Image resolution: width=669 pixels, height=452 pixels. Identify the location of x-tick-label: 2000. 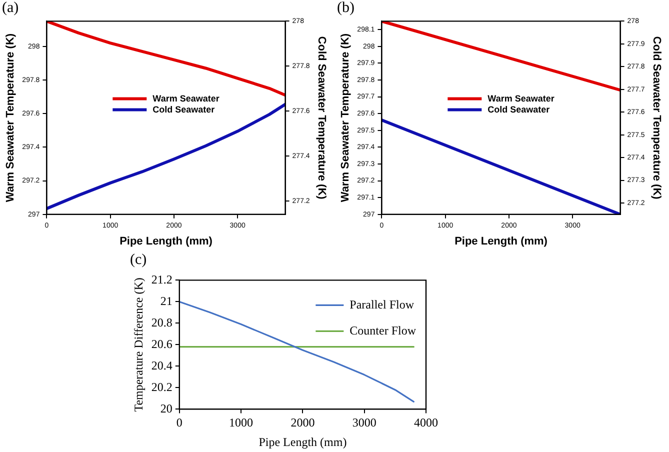
(302, 423).